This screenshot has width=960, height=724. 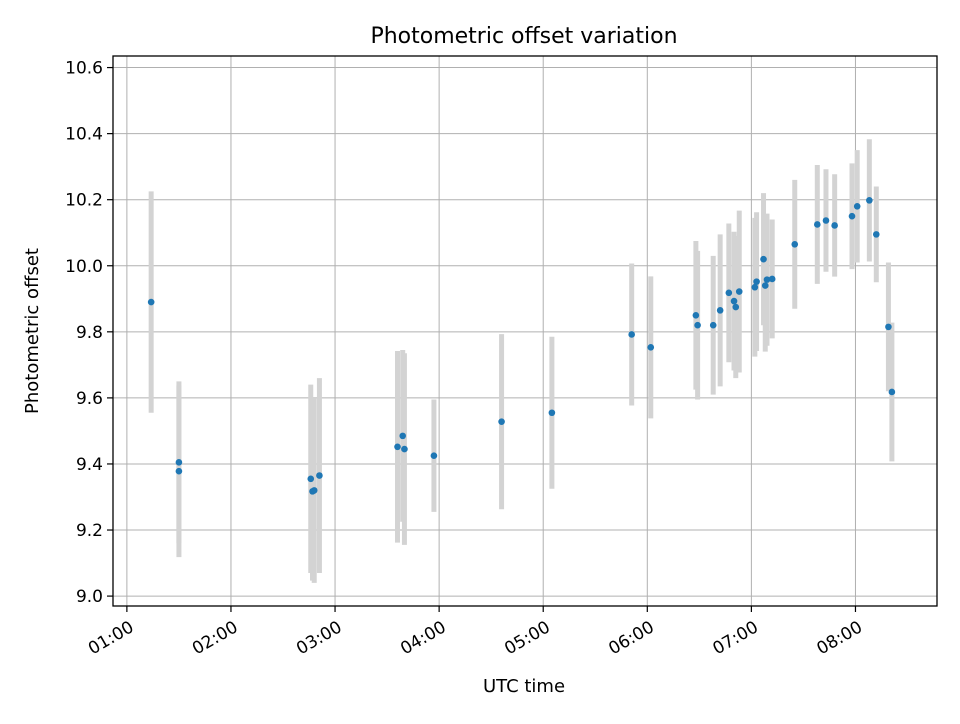 I want to click on y-tick-label: 10.4, so click(x=84, y=135).